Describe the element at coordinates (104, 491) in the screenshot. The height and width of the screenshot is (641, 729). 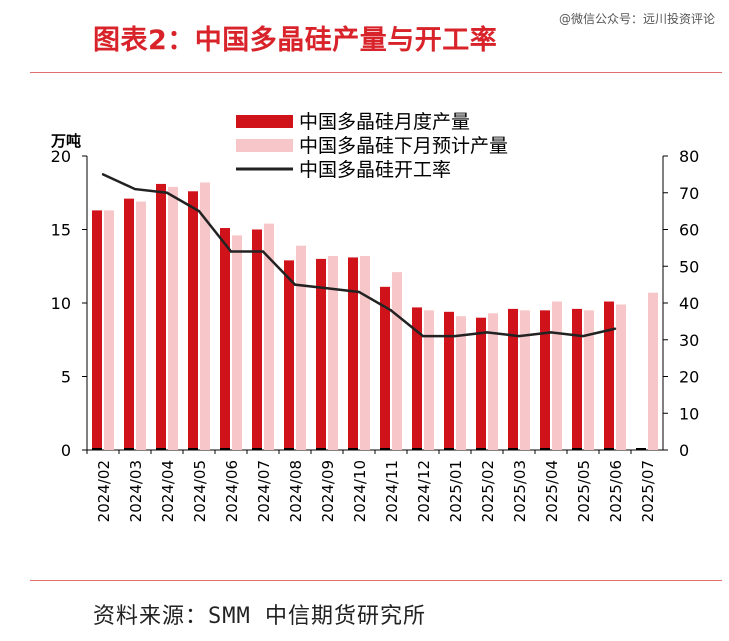
I see `x-tick-label: 2024/02` at that location.